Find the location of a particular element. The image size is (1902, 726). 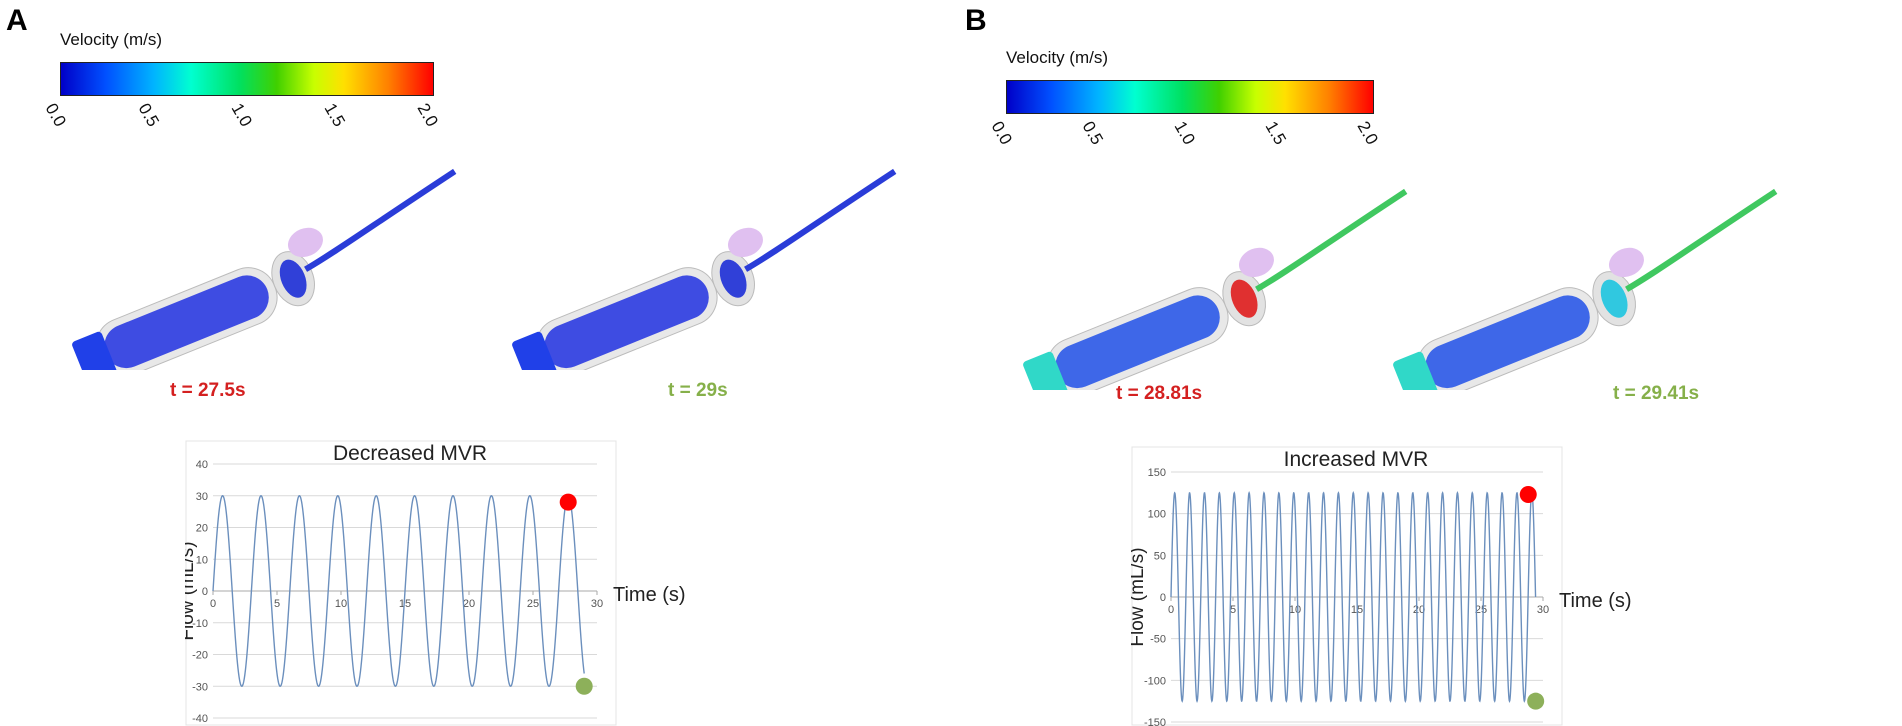

y-tick-label: 100 is located at coordinates (1157, 515).